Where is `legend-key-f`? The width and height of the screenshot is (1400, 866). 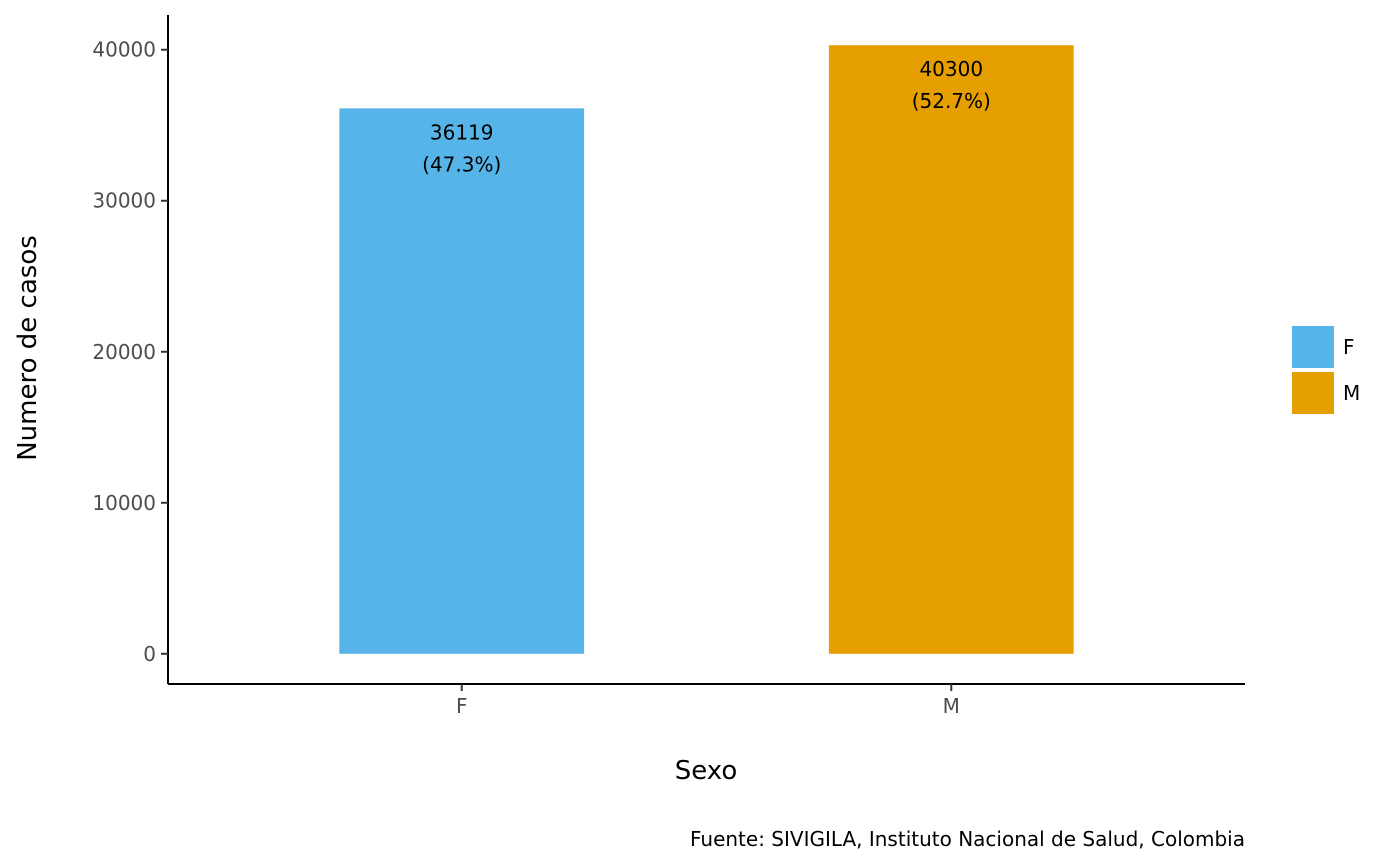 legend-key-f is located at coordinates (1313, 347).